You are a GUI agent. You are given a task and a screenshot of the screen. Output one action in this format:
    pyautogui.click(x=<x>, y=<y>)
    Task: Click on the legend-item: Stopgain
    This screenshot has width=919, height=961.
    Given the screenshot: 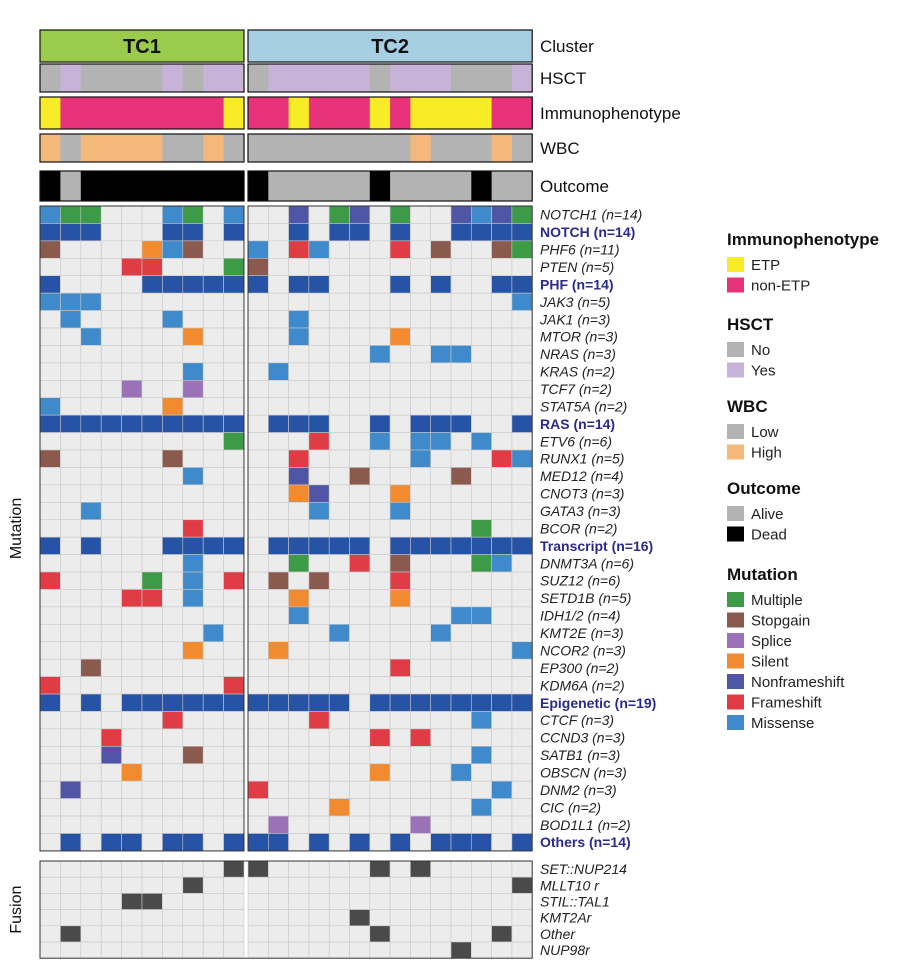 What is the action you would take?
    pyautogui.click(x=780, y=621)
    